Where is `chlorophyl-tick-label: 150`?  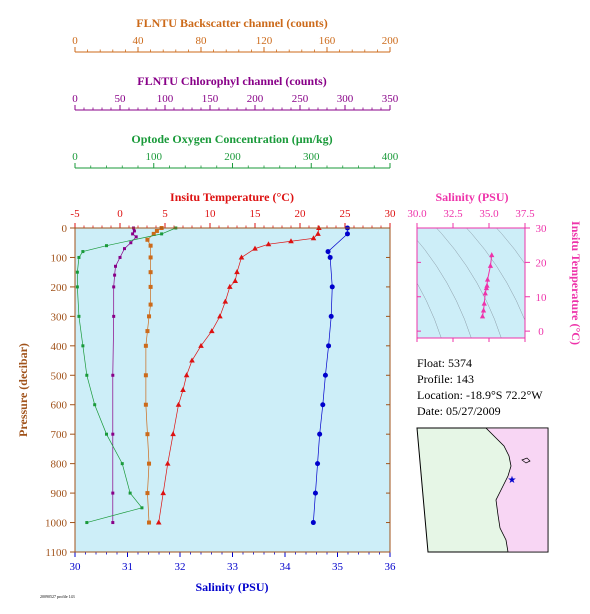 chlorophyl-tick-label: 150 is located at coordinates (210, 99).